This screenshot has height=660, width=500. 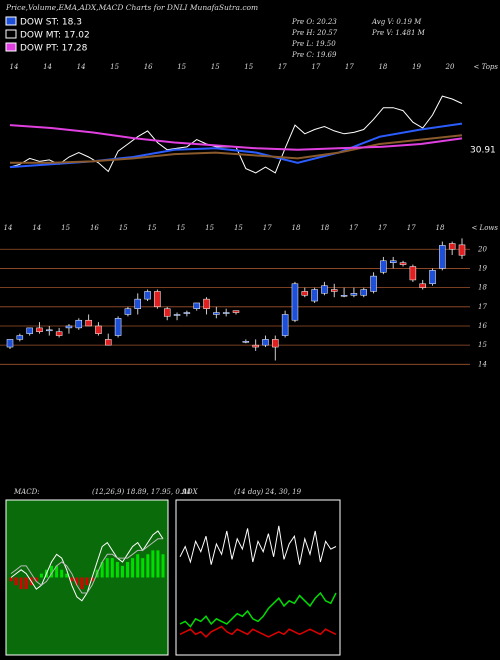 What do you see at coordinates (54, 49) in the screenshot?
I see `legend-label: DOW PT: 17.28` at bounding box center [54, 49].